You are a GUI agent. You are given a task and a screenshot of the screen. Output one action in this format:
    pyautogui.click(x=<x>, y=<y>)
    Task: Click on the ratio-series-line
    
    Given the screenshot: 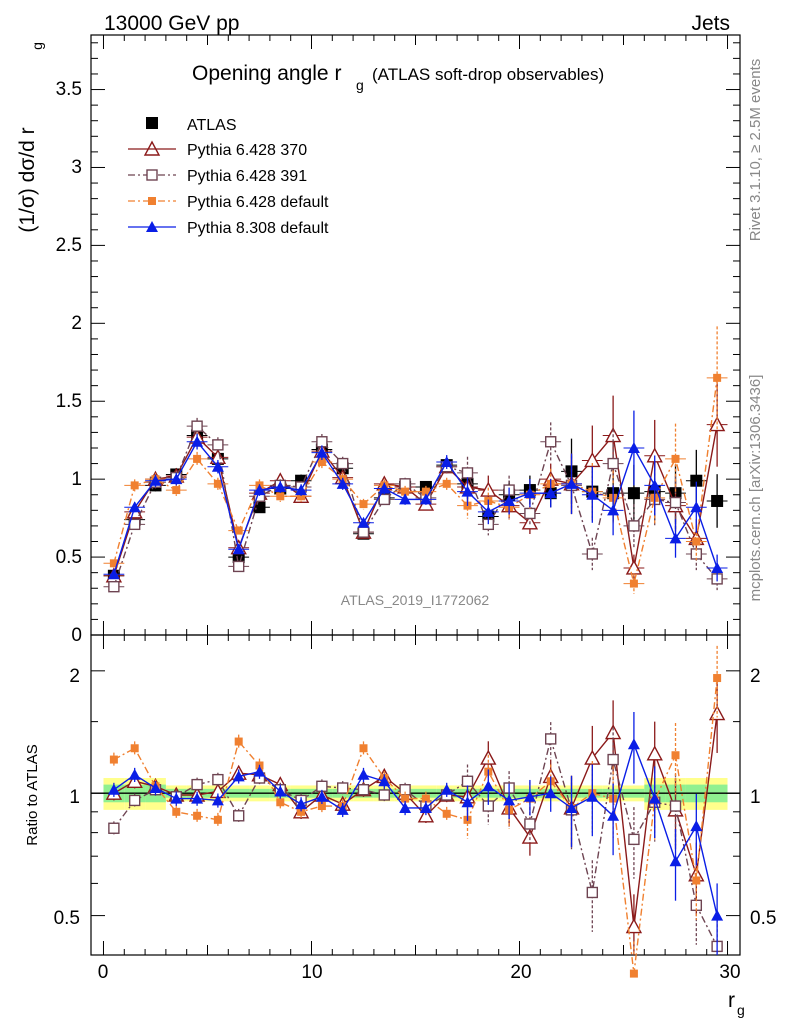 What is the action you would take?
    pyautogui.click(x=415, y=828)
    